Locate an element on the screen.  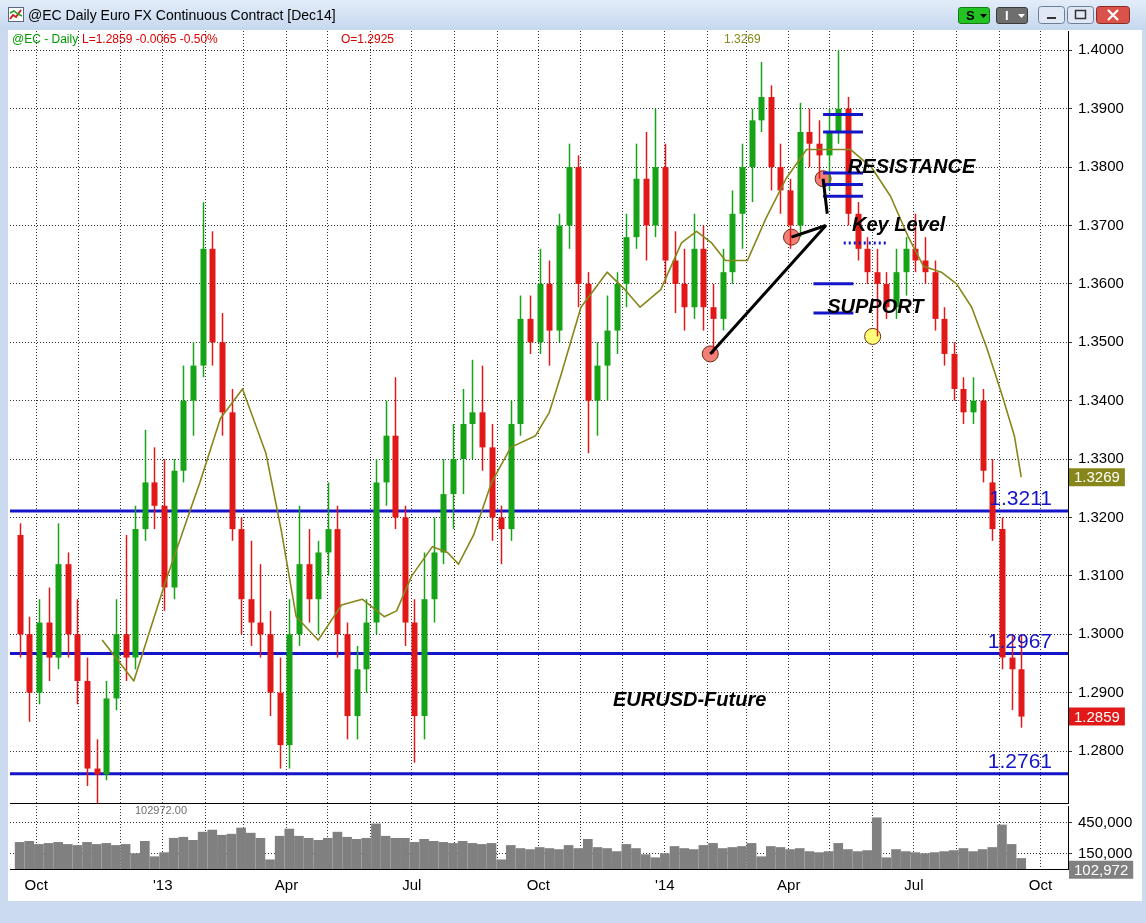
chart-title: @EC Daily Euro FX Continuous Contract [Dec14] is located at coordinates (182, 15).